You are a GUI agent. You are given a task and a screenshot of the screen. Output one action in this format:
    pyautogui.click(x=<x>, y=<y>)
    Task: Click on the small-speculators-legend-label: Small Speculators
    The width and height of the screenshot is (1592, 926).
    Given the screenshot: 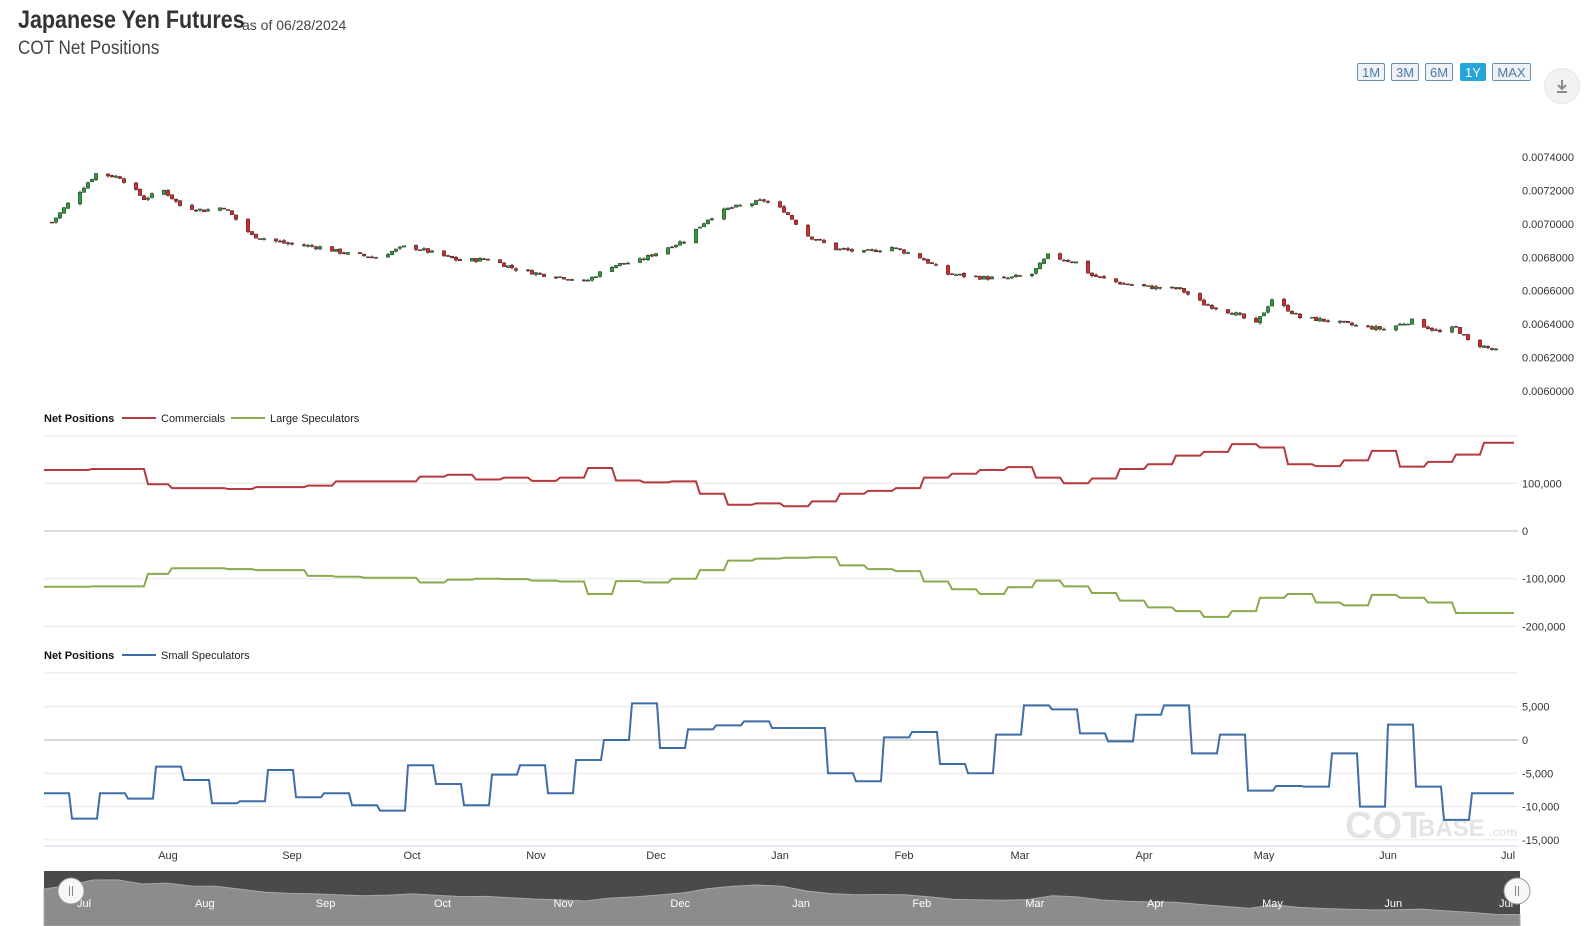 What is the action you would take?
    pyautogui.click(x=205, y=656)
    